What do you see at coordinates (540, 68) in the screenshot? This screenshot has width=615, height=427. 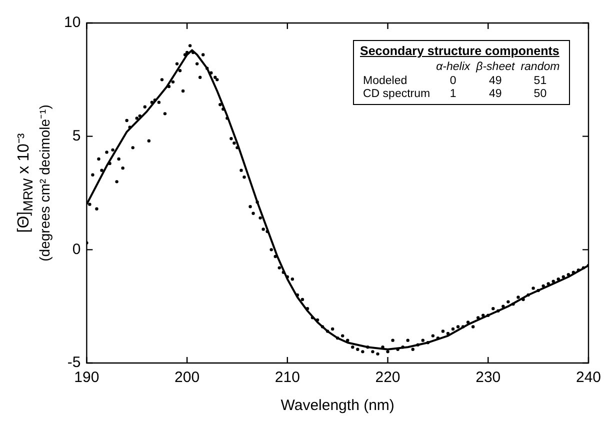 I see `annotation: random` at bounding box center [540, 68].